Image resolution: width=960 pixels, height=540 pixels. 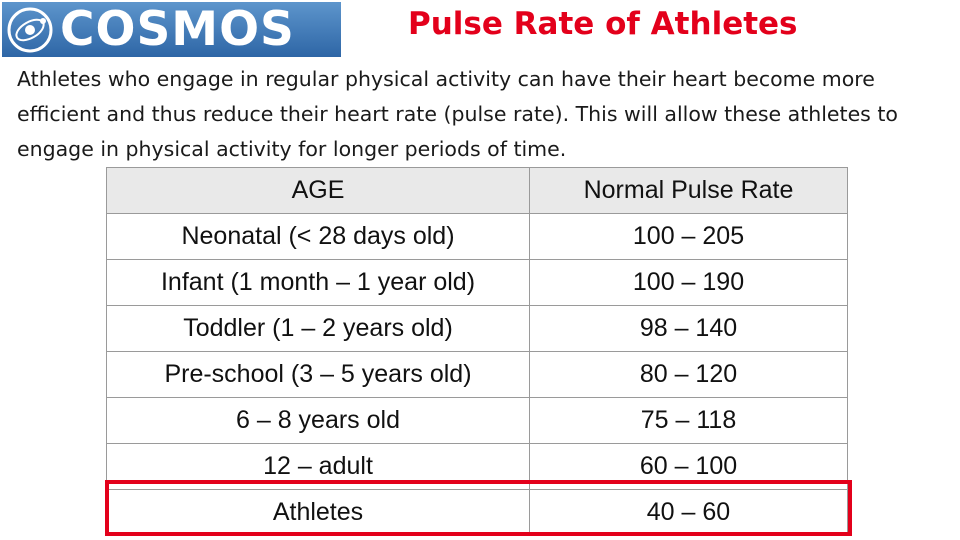 I want to click on table-row: 12 – adult 60 – 100, so click(x=477, y=466).